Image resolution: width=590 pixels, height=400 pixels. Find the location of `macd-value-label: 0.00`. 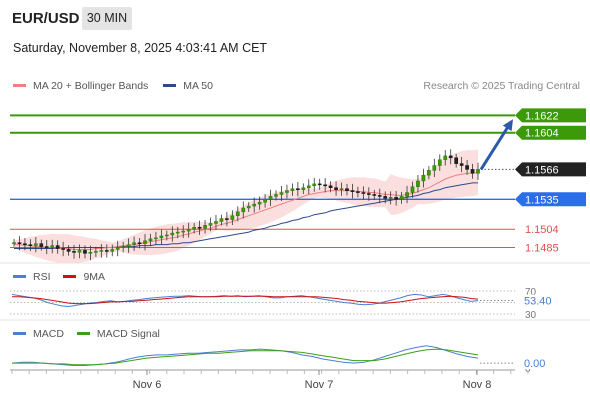

macd-value-label: 0.00 is located at coordinates (534, 364).